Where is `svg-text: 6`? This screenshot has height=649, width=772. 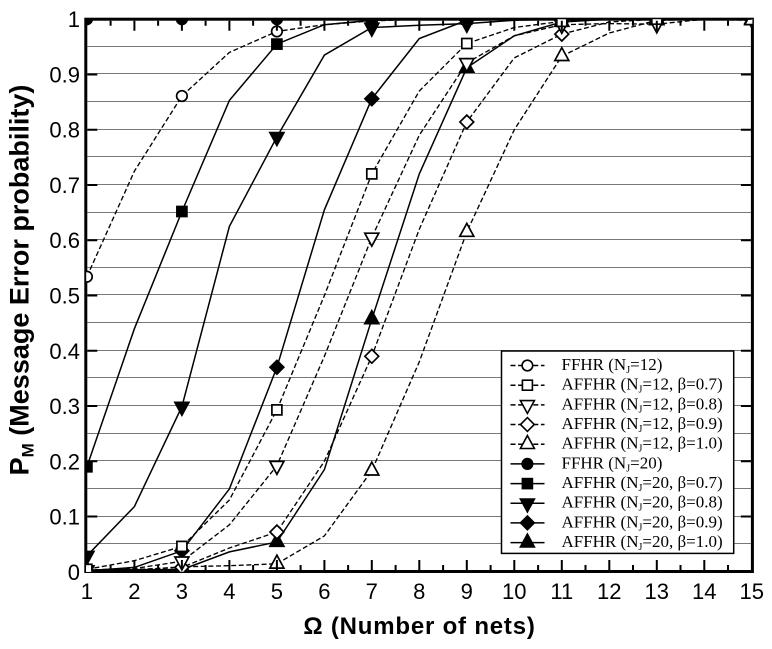 svg-text: 6 is located at coordinates (324, 591).